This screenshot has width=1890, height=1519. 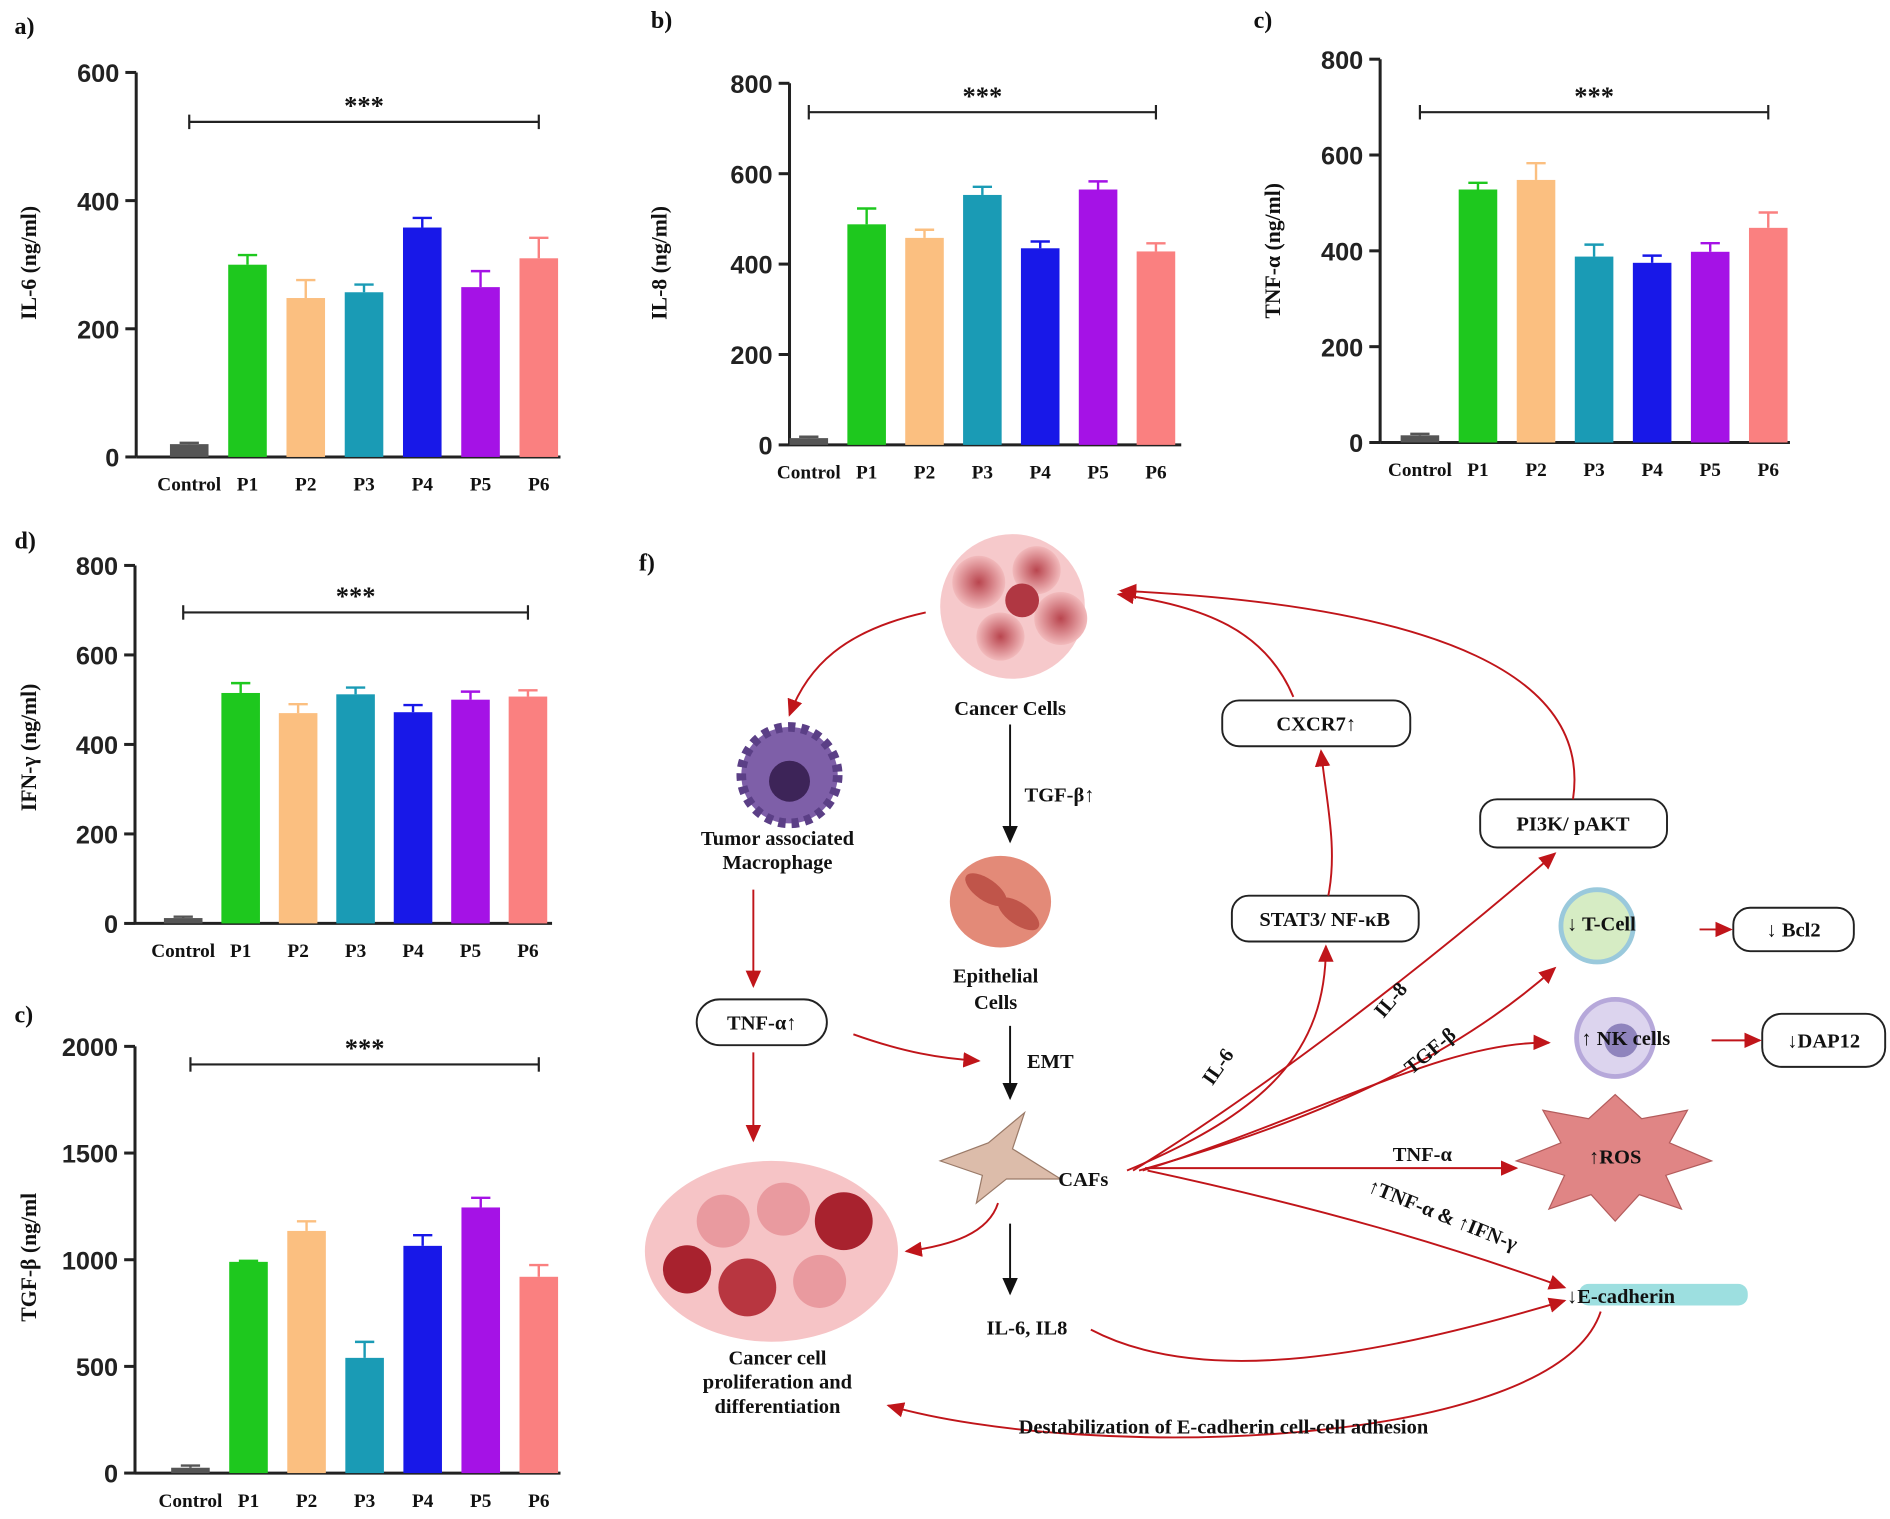 What do you see at coordinates (778, 839) in the screenshot?
I see `node-label: Tumor associated` at bounding box center [778, 839].